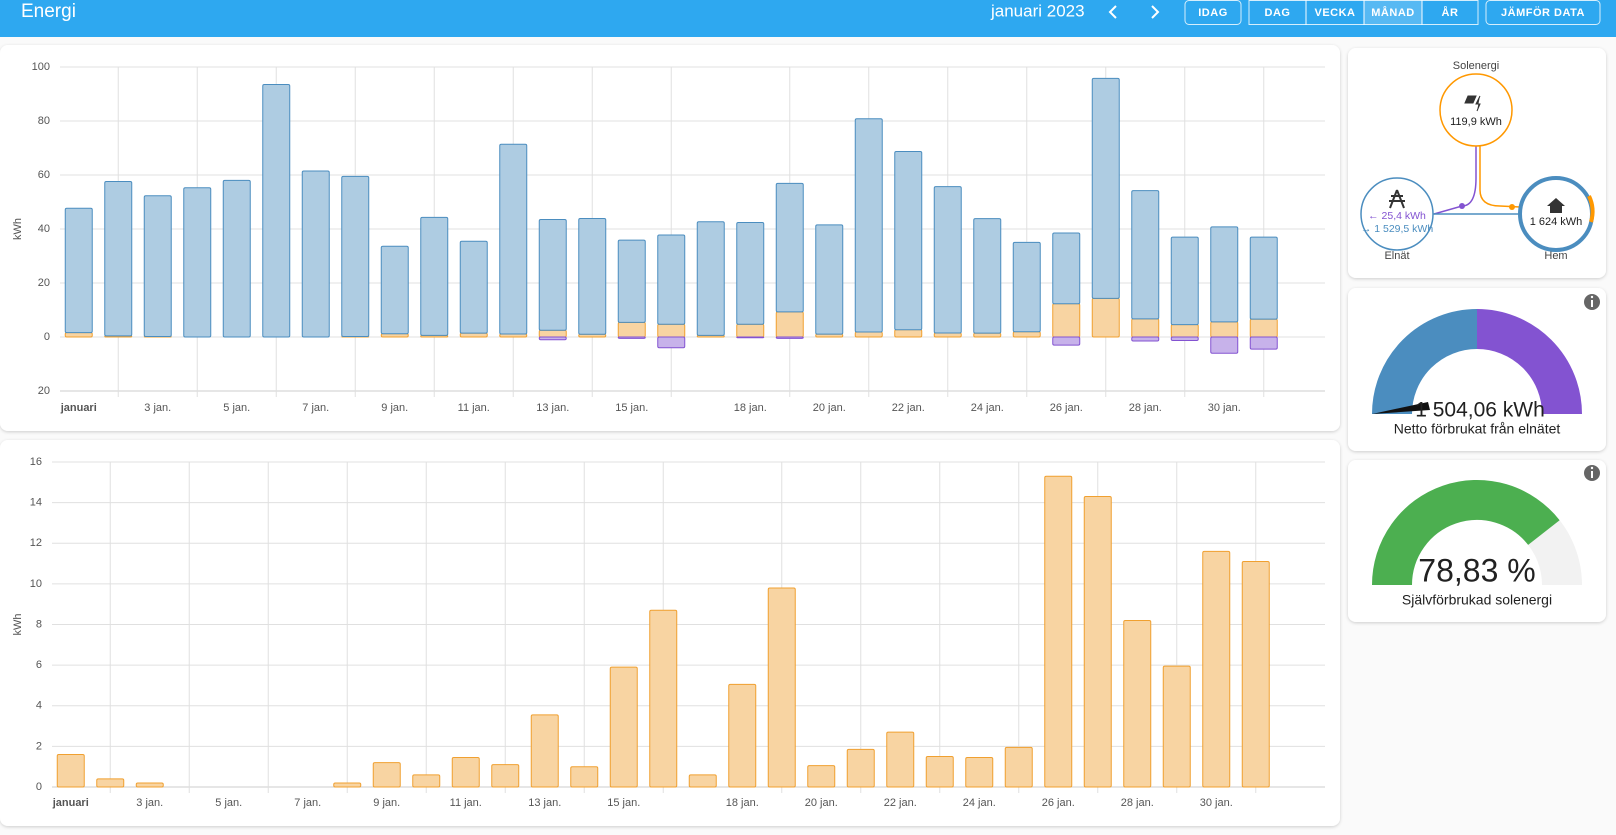 Image resolution: width=1616 pixels, height=835 pixels. I want to click on x-tick-label: 22 jan., so click(908, 408).